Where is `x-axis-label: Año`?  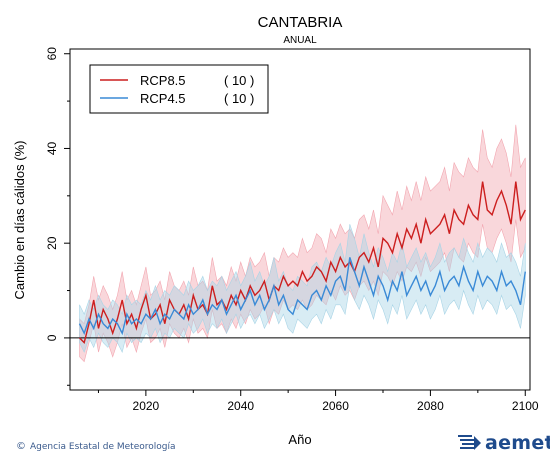 x-axis-label: Año is located at coordinates (299, 439).